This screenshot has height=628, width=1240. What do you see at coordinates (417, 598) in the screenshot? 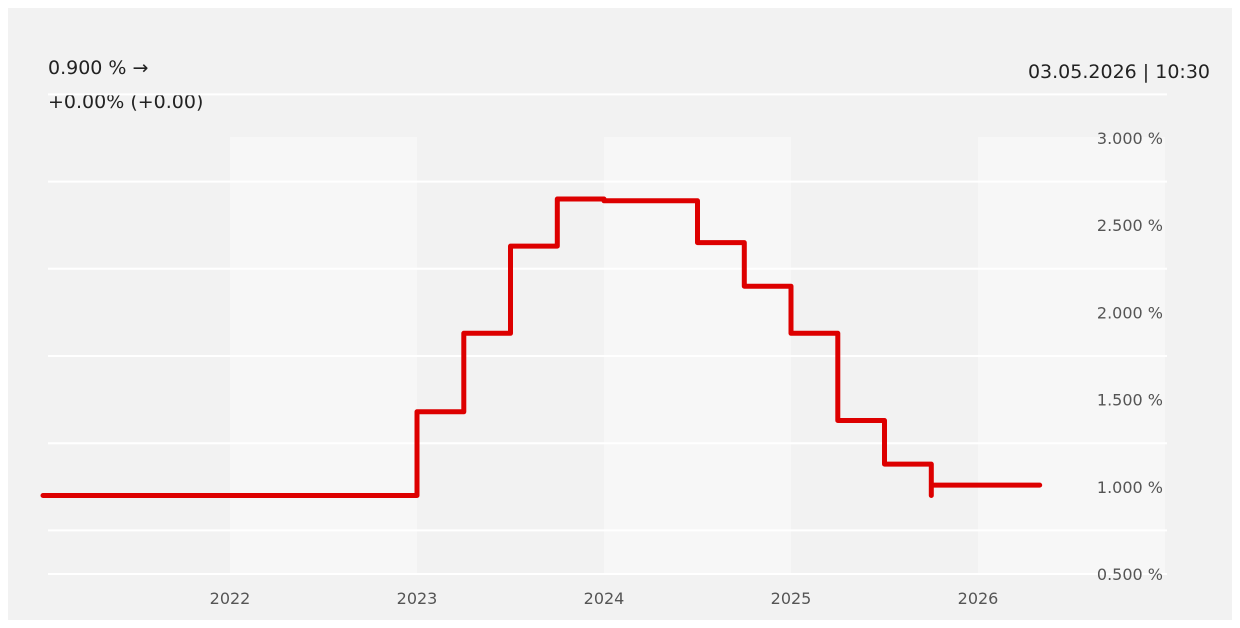
I see `x-tick-label: 2023` at bounding box center [417, 598].